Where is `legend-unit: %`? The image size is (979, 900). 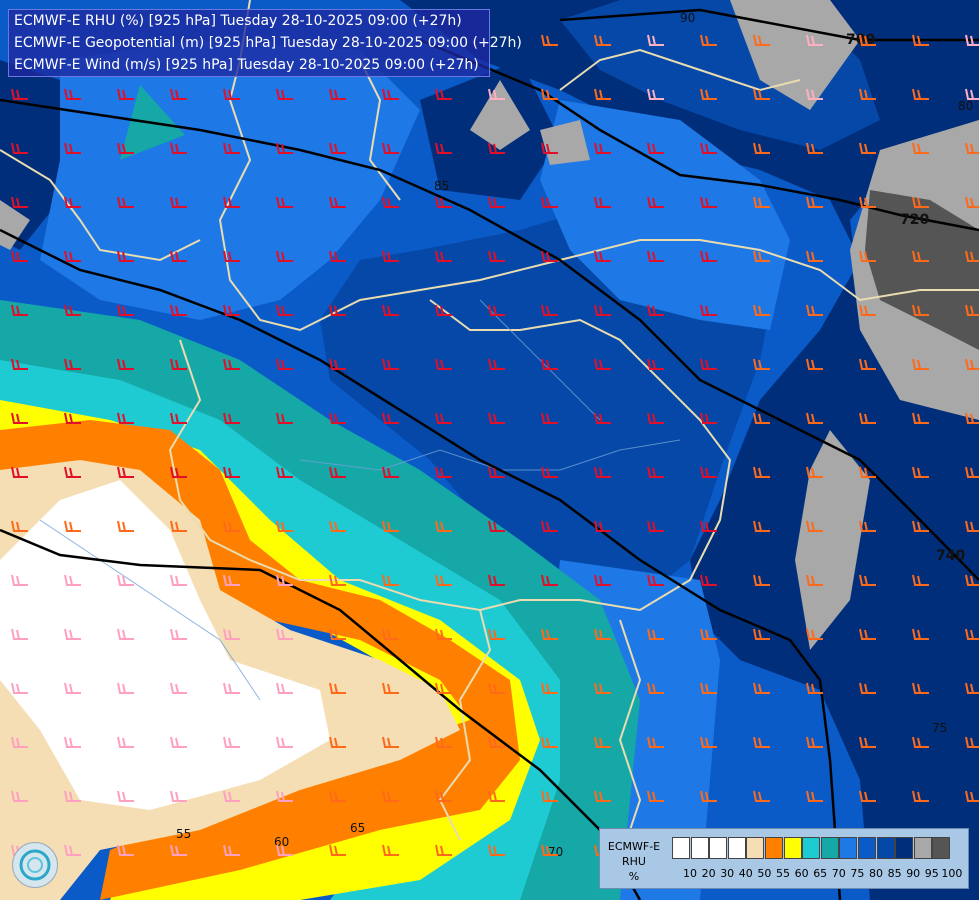 legend-unit: % is located at coordinates (634, 876).